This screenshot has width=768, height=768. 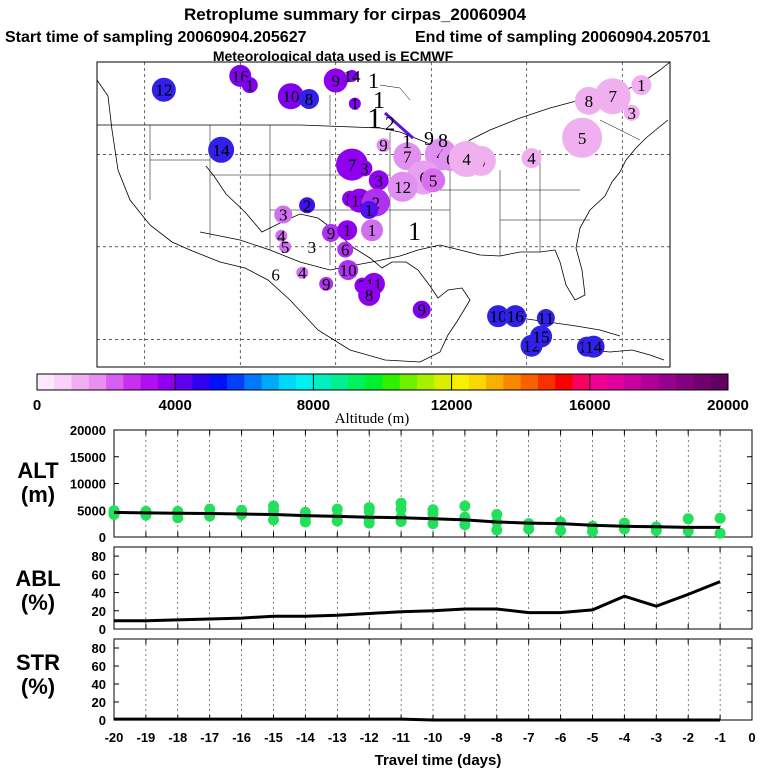 What do you see at coordinates (391, 400) in the screenshot?
I see `altitude-colorbar: 0 4000 8000 12000 16000 20000 Altitude (m)` at bounding box center [391, 400].